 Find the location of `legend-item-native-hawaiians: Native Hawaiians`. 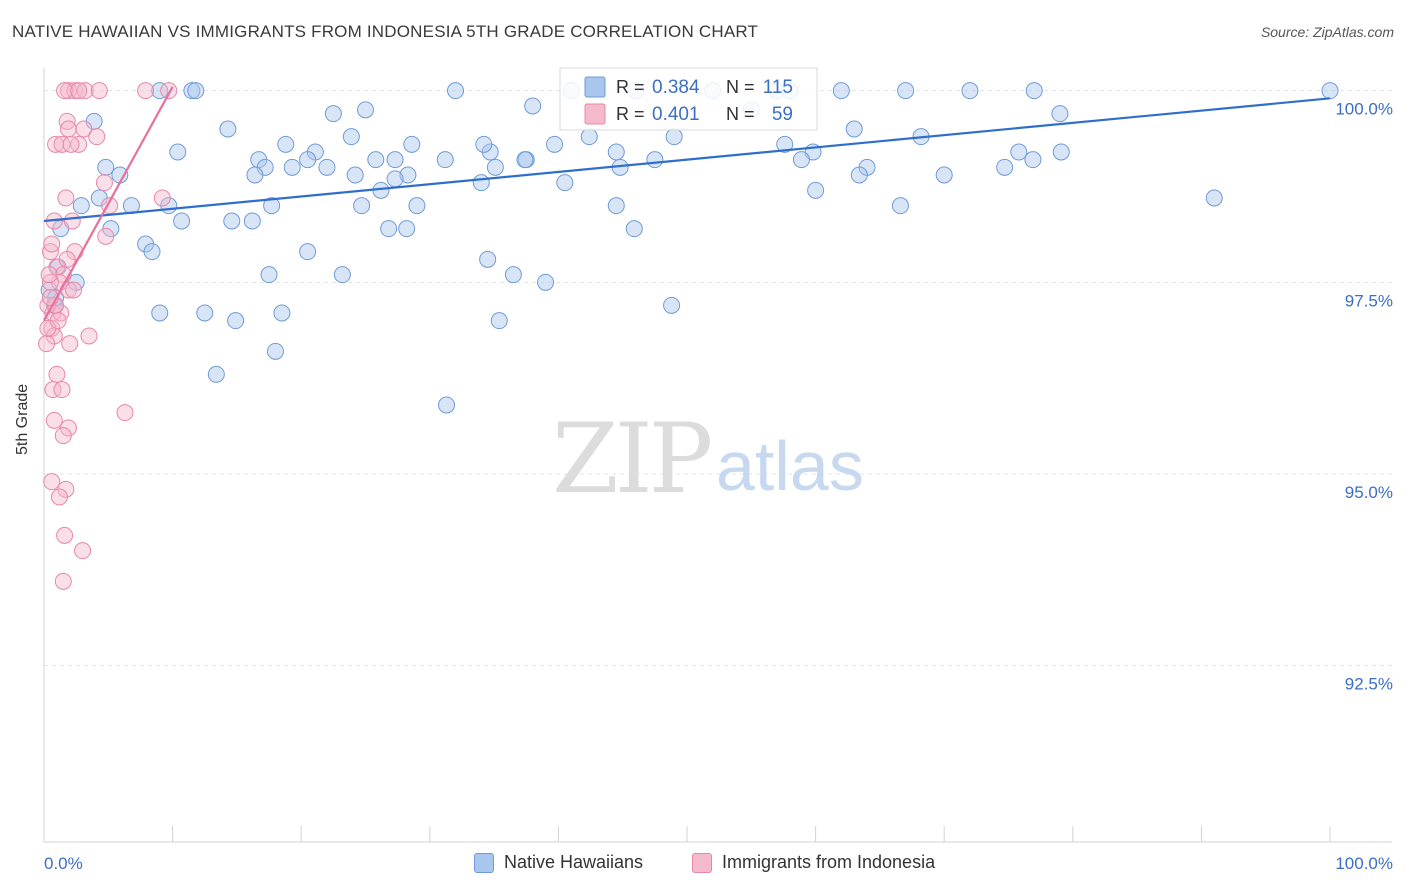

legend-item-native-hawaiians: Native Hawaiians is located at coordinates (558, 862).